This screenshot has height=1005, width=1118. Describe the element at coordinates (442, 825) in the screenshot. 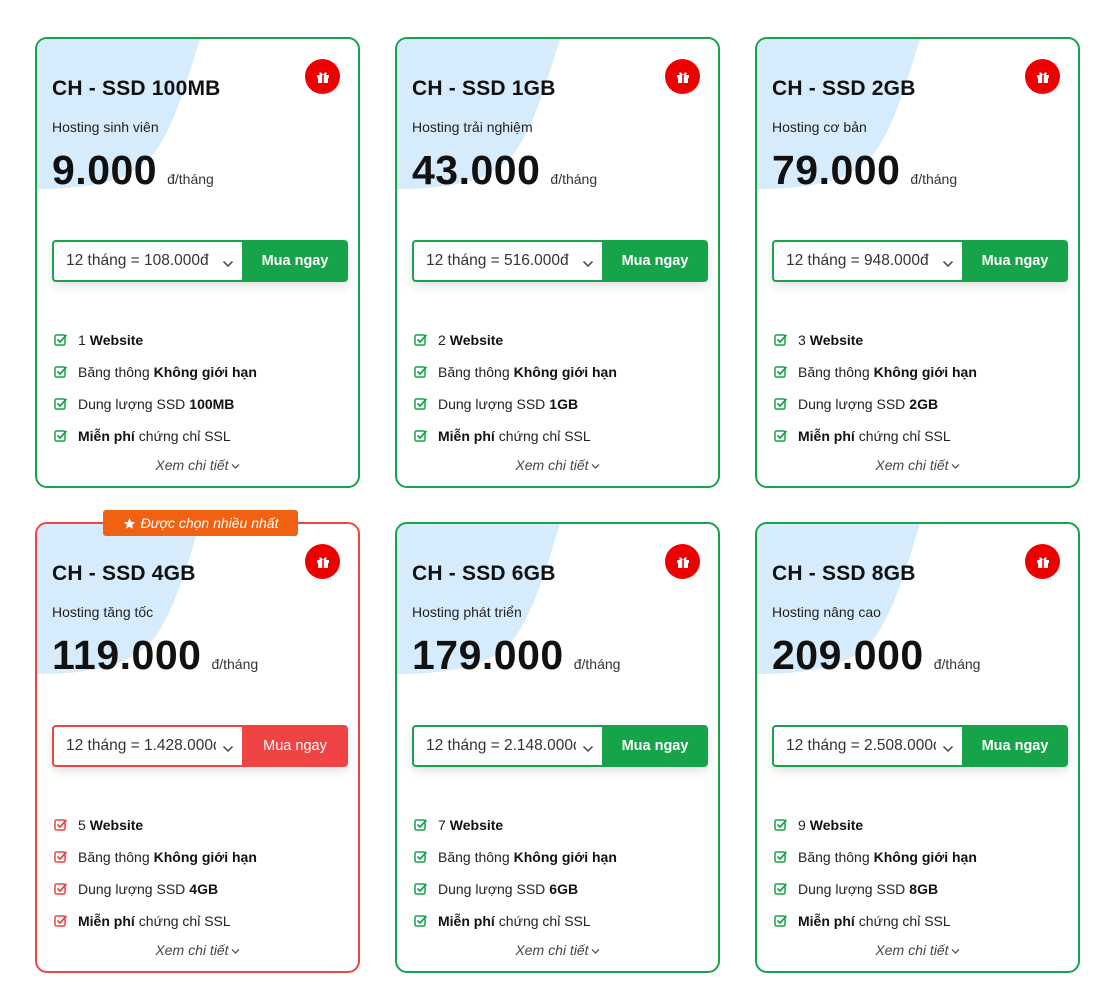

I see `feature-text: 7` at that location.